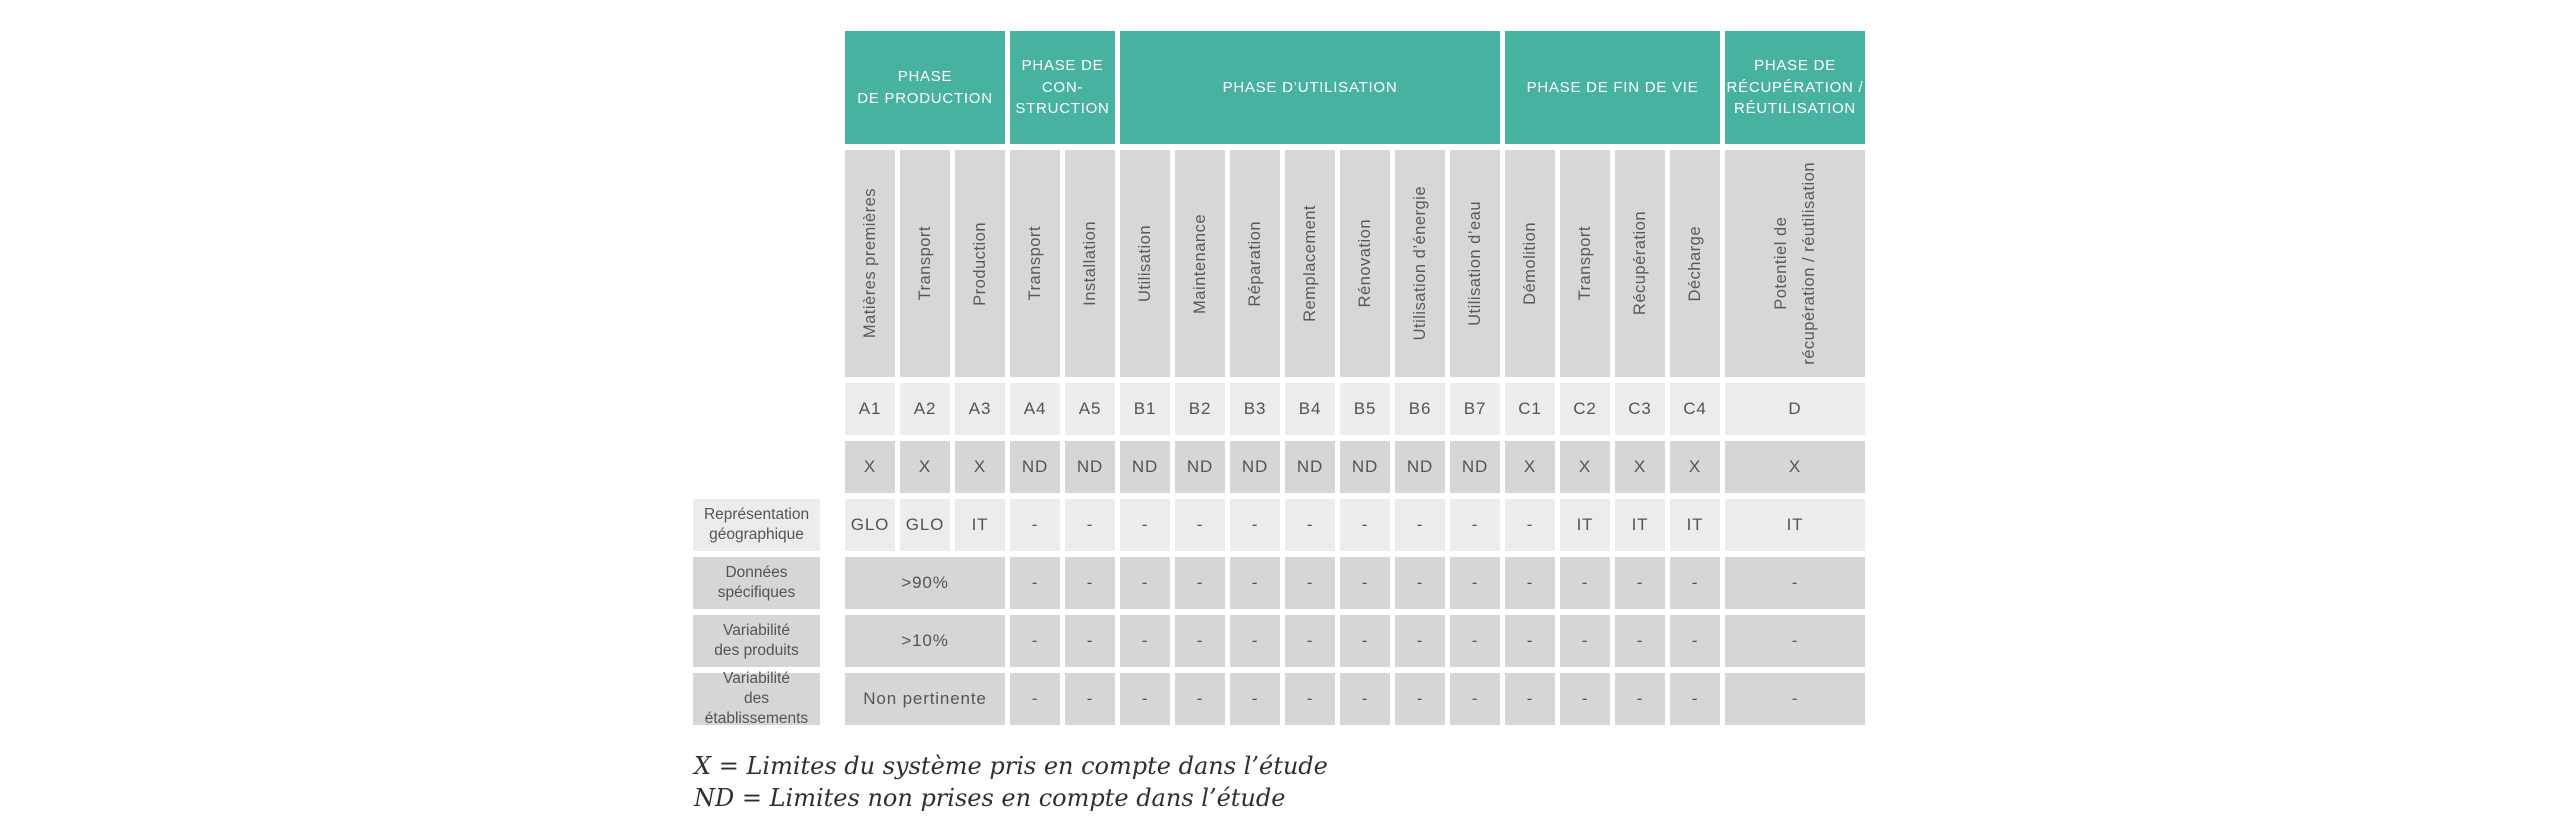 Image resolution: width=2560 pixels, height=838 pixels. What do you see at coordinates (925, 641) in the screenshot?
I see `merged-value-cell: >10%` at bounding box center [925, 641].